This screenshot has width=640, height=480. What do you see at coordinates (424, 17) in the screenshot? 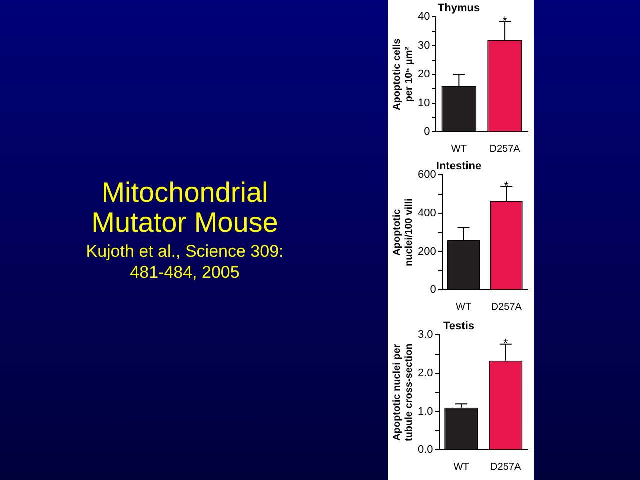
I see `y-tick-label: 40` at bounding box center [424, 17].